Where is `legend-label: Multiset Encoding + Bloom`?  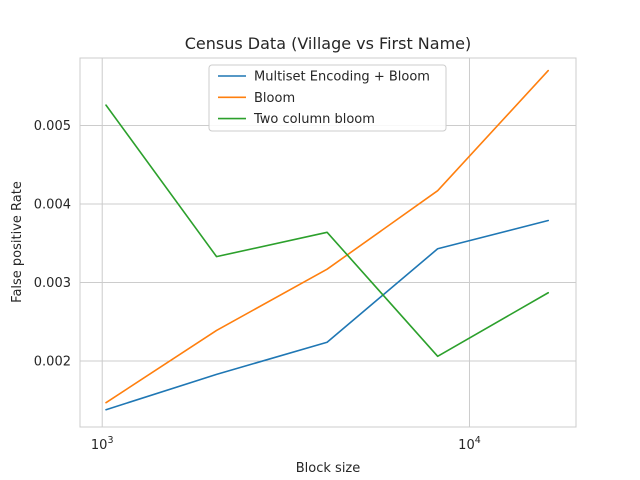
legend-label: Multiset Encoding + Bloom is located at coordinates (342, 77).